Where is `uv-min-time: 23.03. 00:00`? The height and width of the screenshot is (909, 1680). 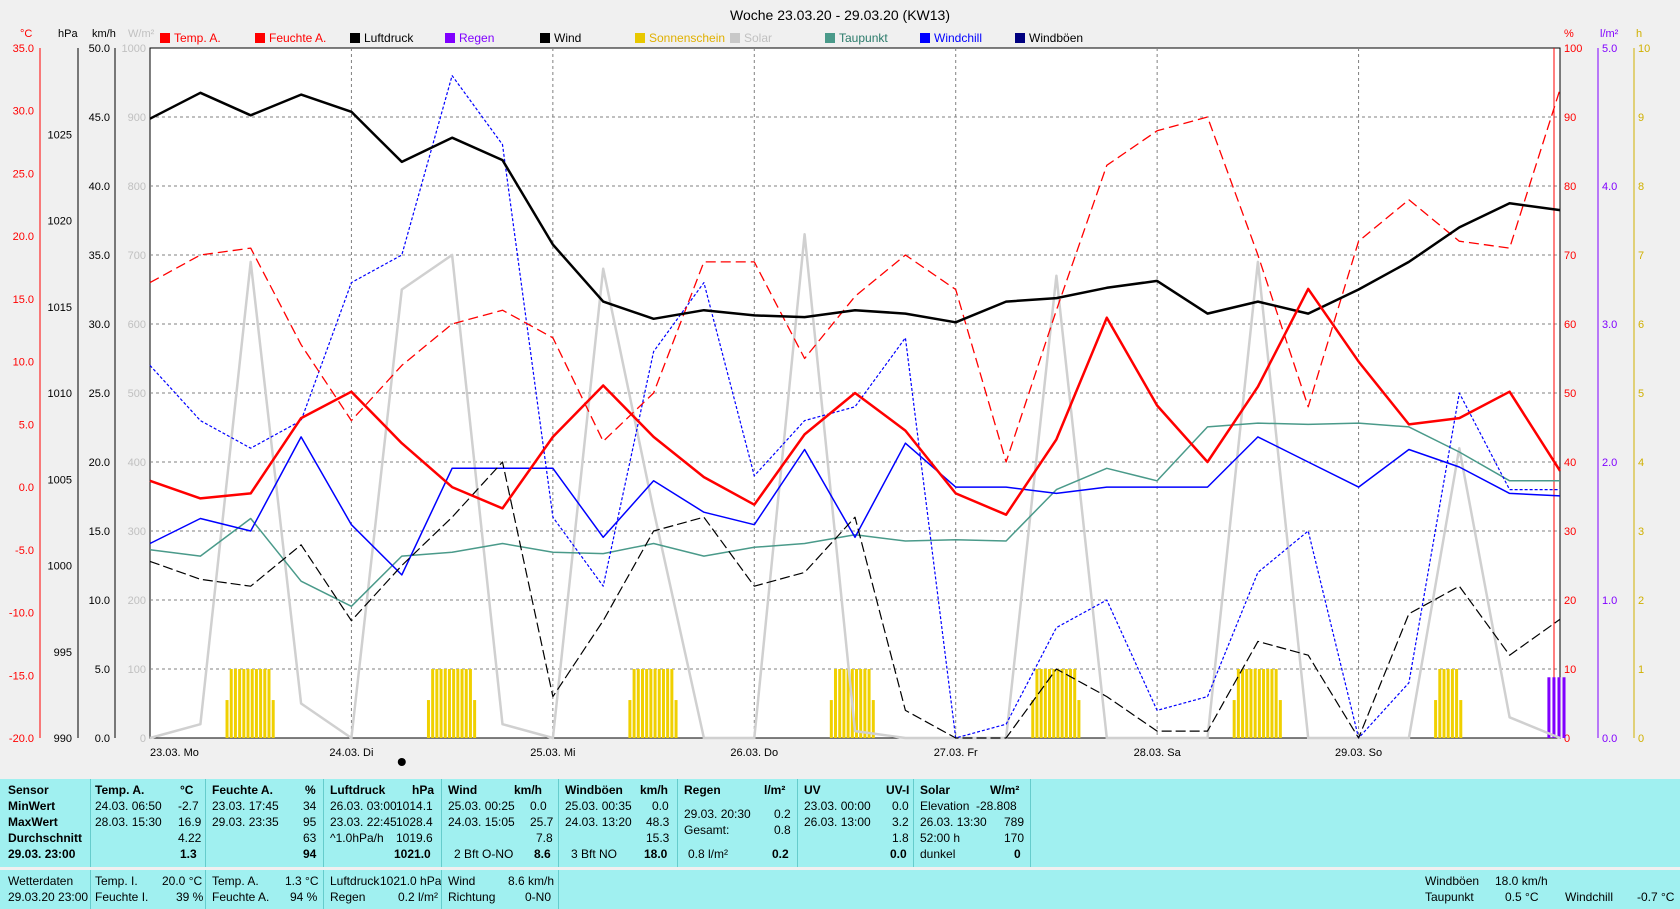 uv-min-time: 23.03. 00:00 is located at coordinates (837, 806).